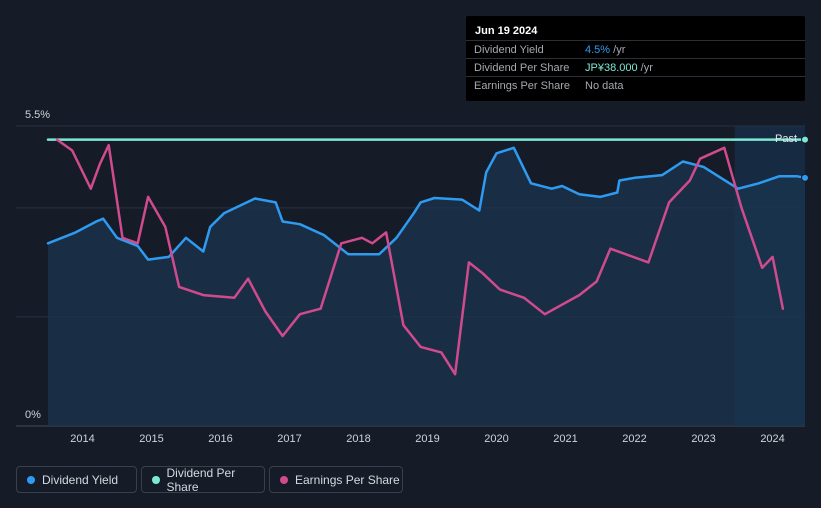  Describe the element at coordinates (805, 139) in the screenshot. I see `dividend-per-share-end-marker` at that location.